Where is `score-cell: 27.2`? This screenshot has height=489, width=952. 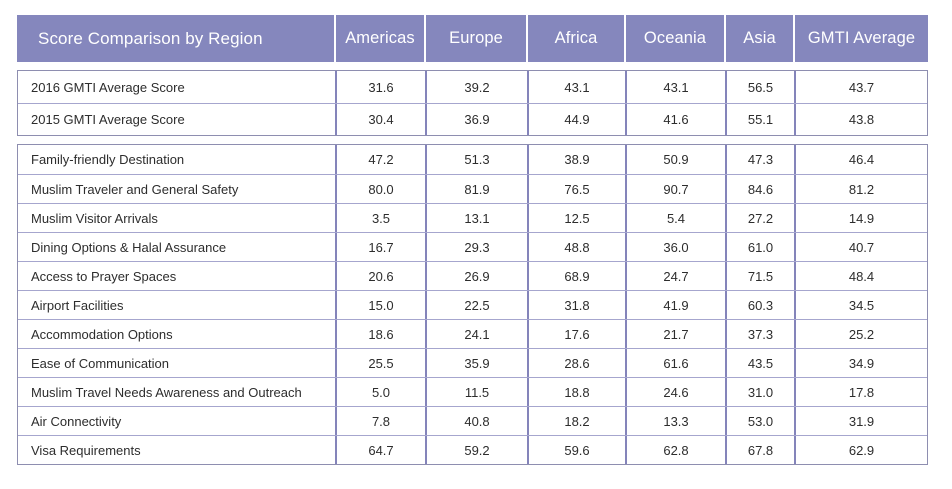
score-cell: 27.2 is located at coordinates (759, 218).